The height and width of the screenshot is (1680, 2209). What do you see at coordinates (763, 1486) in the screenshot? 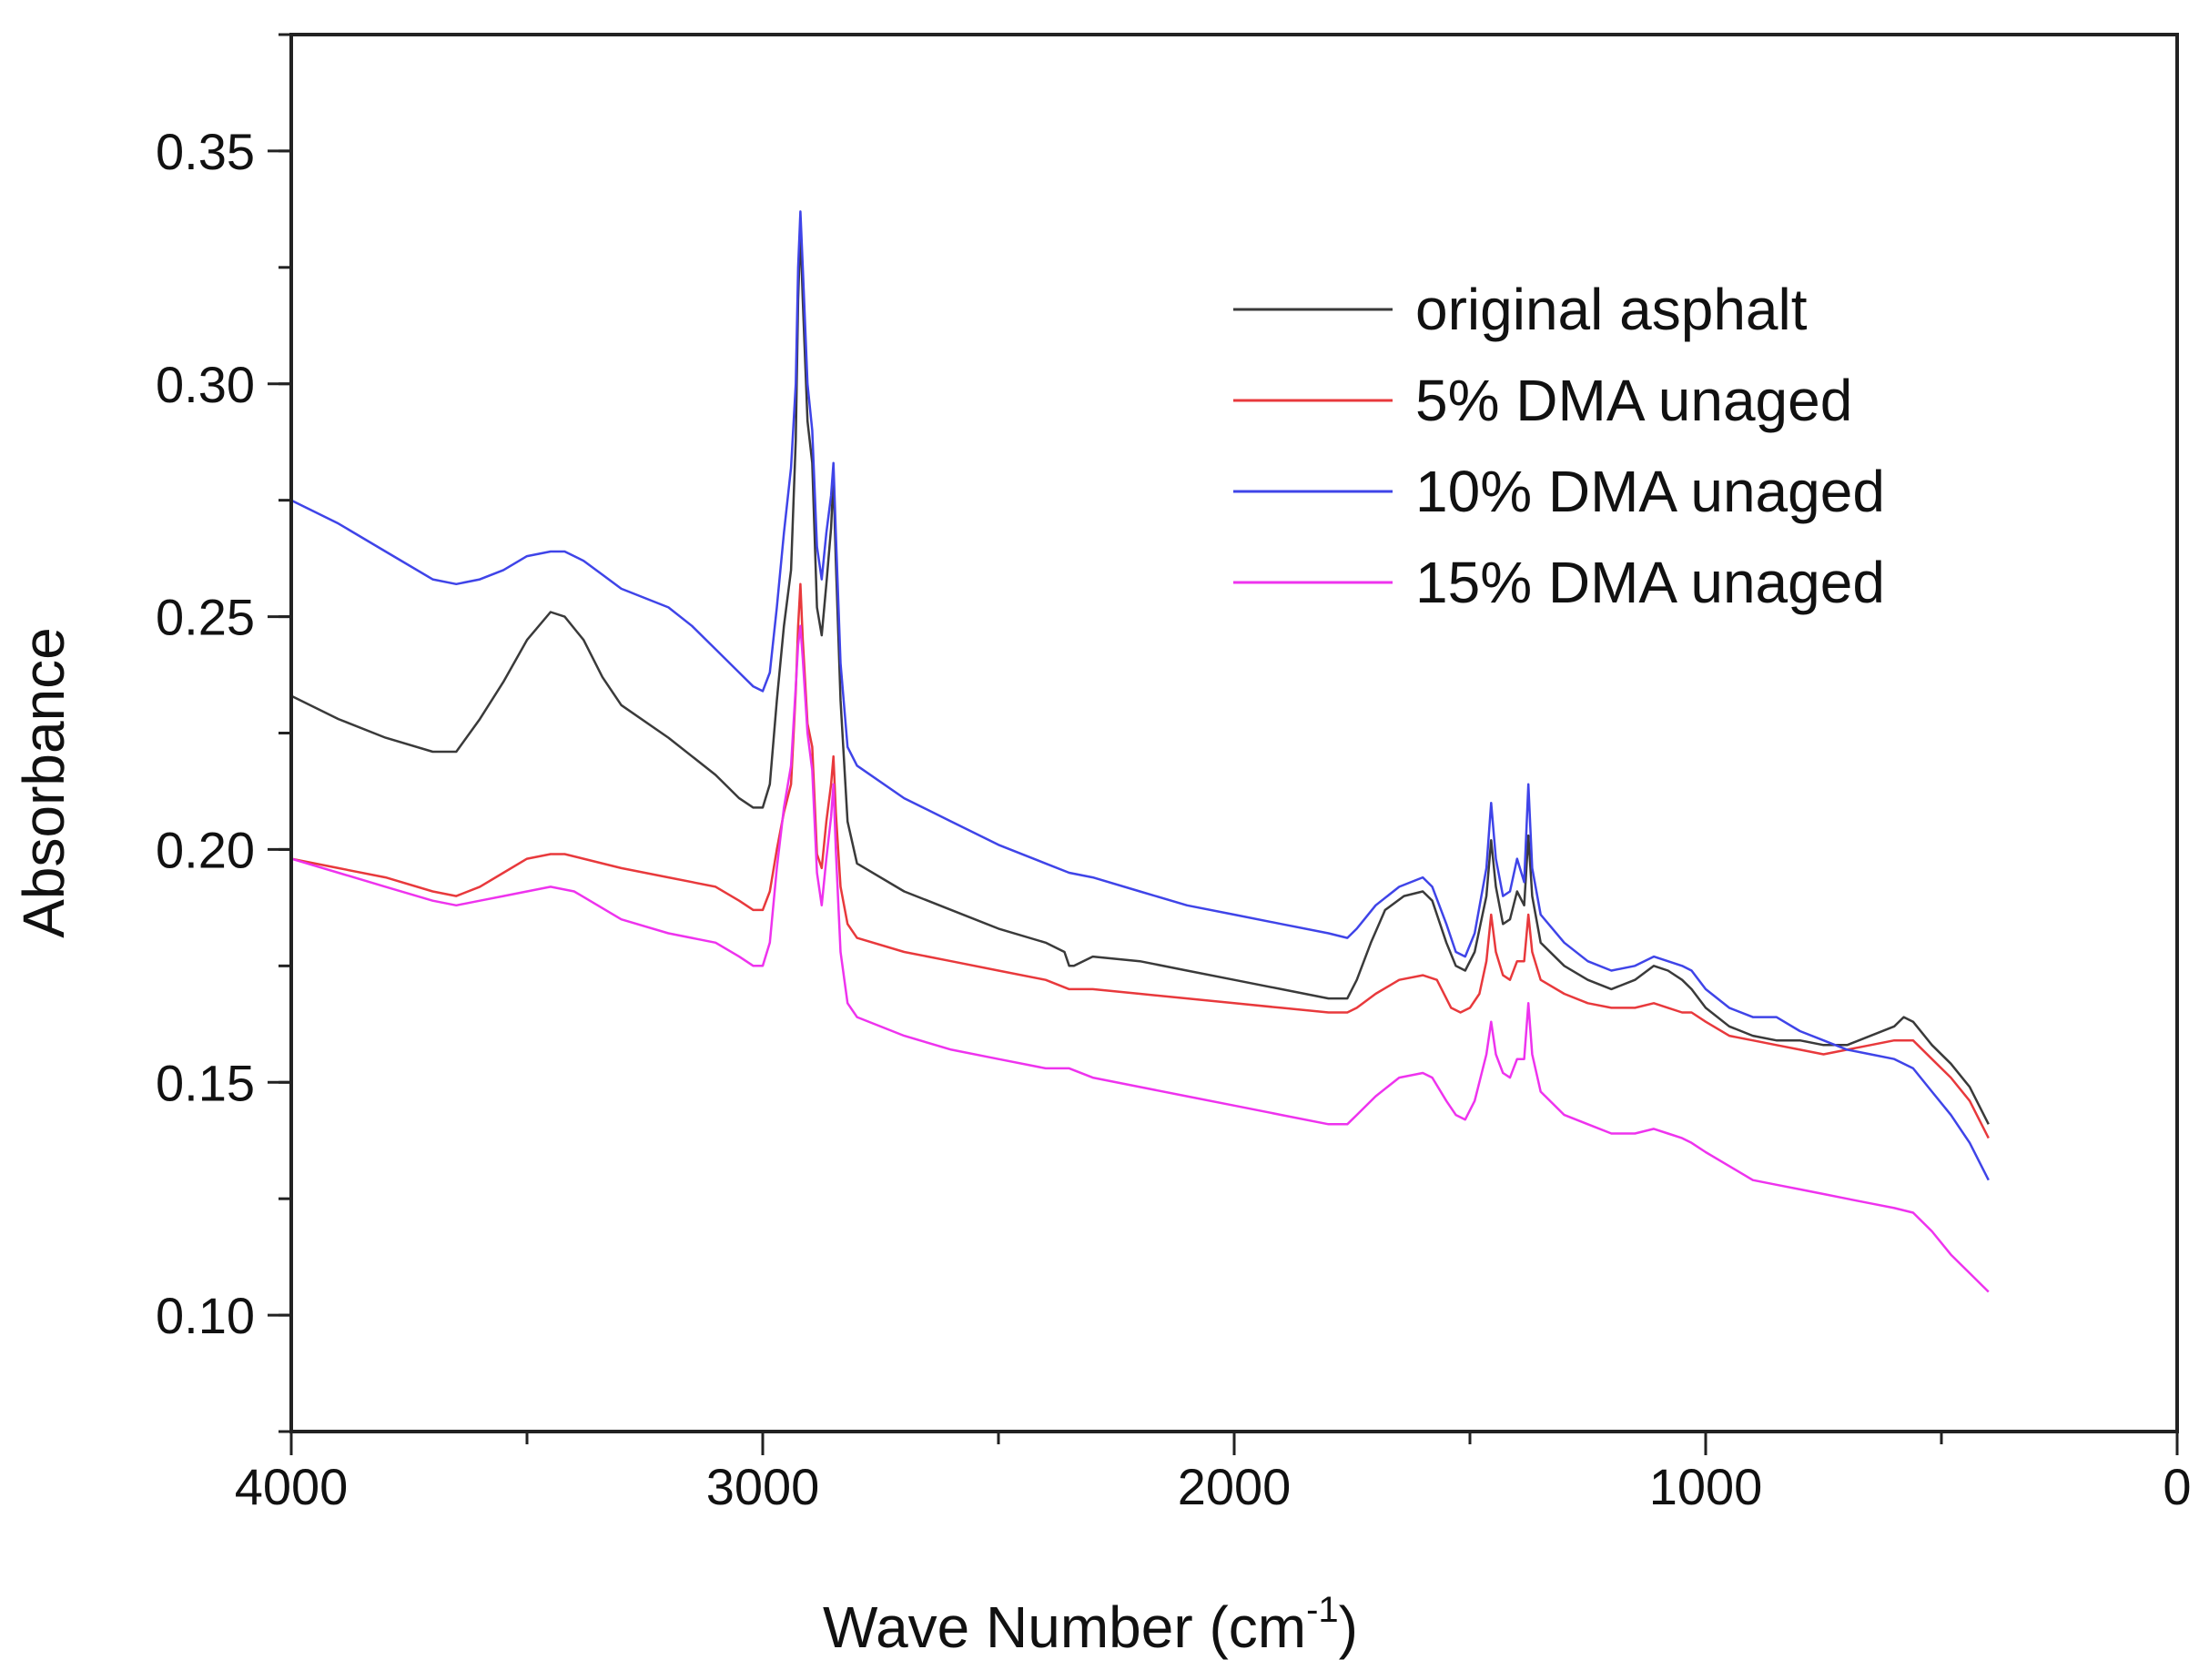
I see `x-tick-label: 3000` at bounding box center [763, 1486].